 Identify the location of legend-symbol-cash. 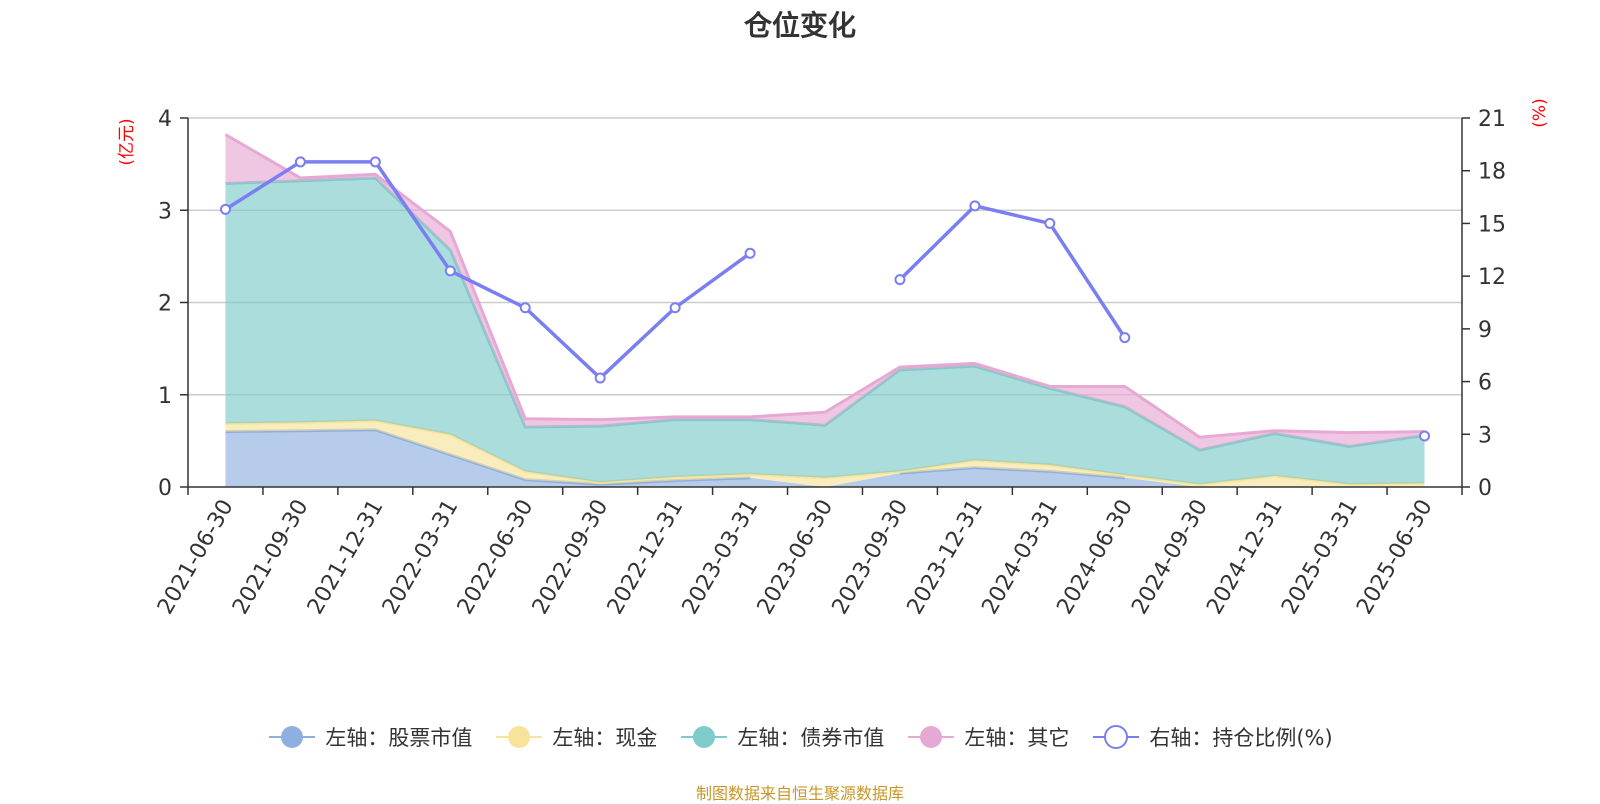
(519, 737).